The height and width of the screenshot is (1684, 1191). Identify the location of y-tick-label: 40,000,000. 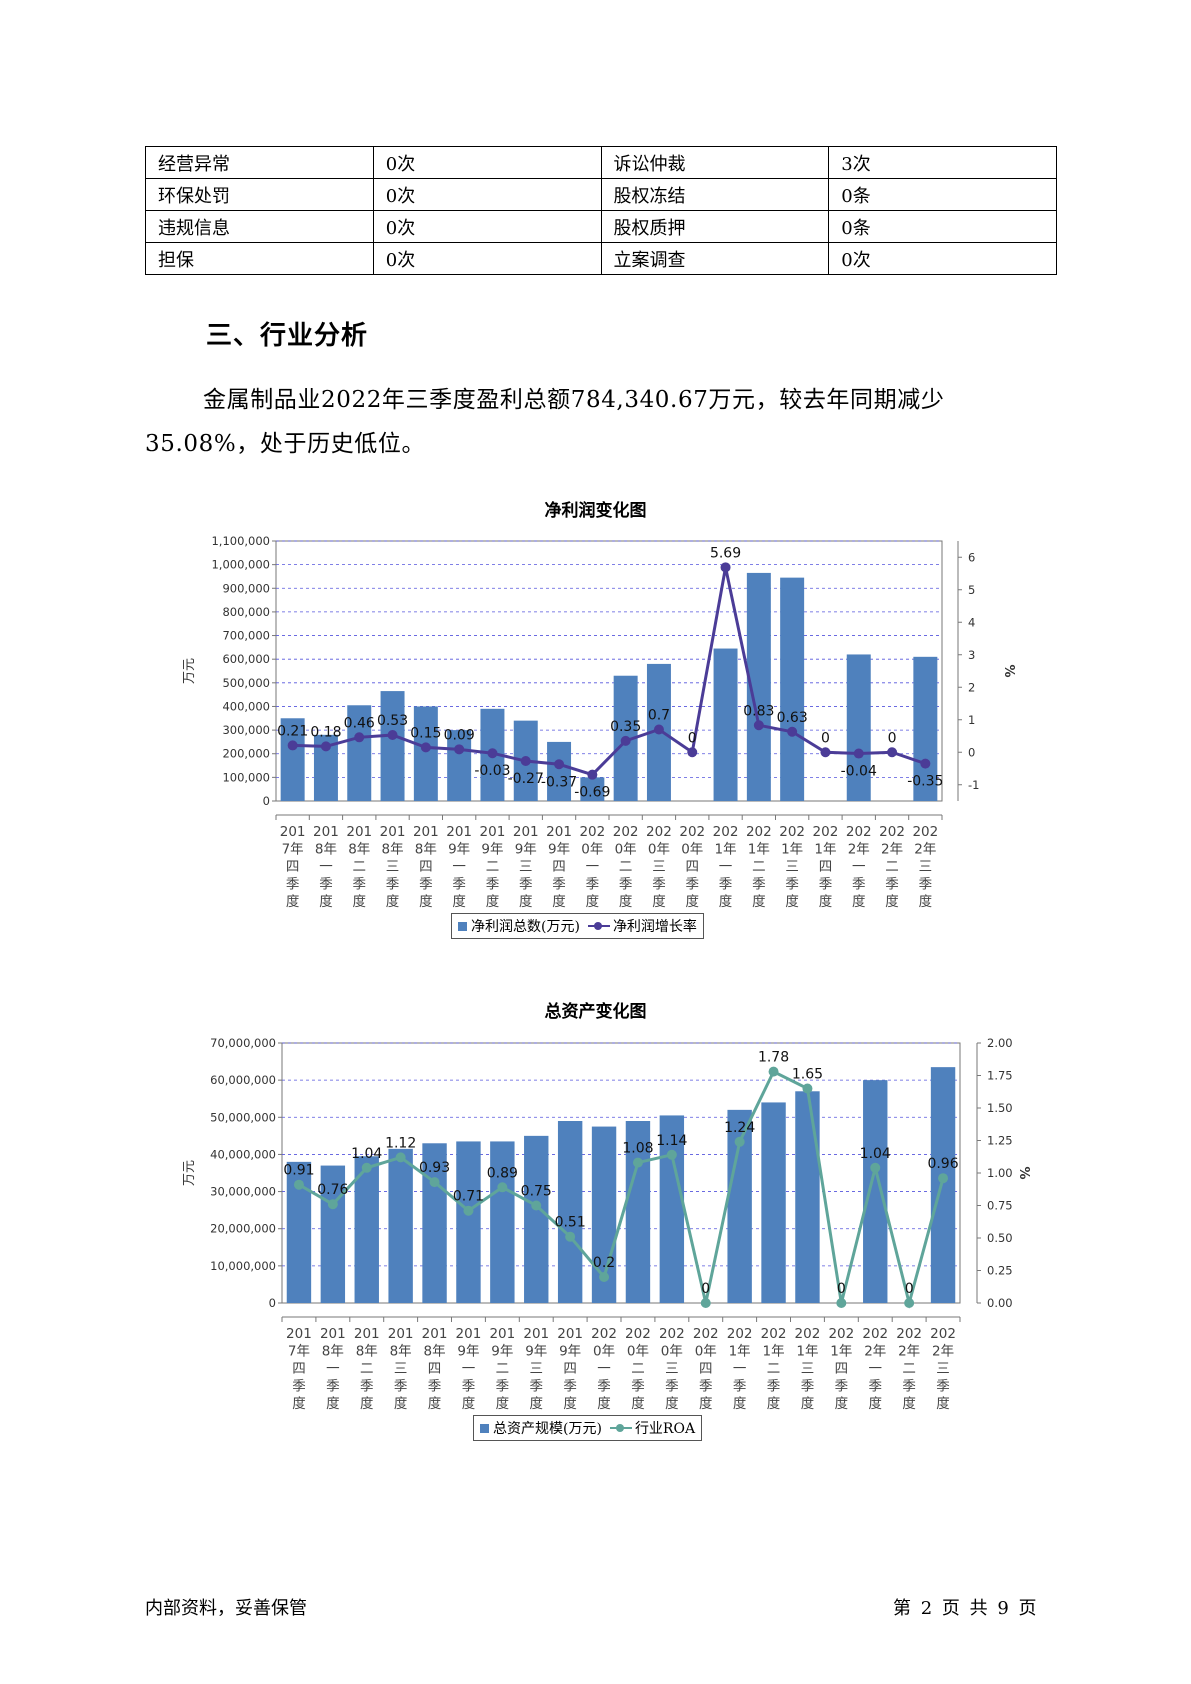
(243, 1154).